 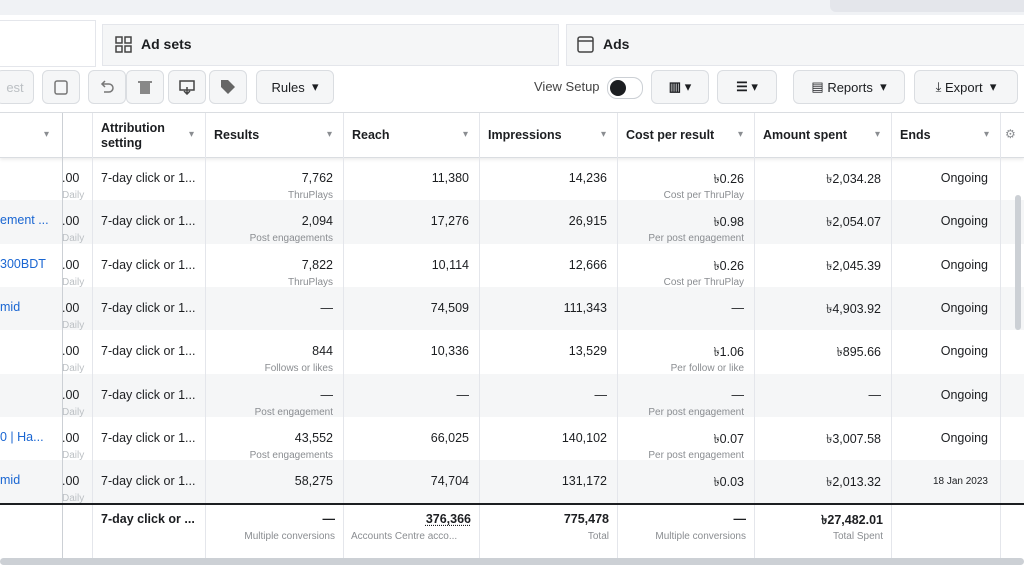 I want to click on results: 7,762, so click(x=317, y=178).